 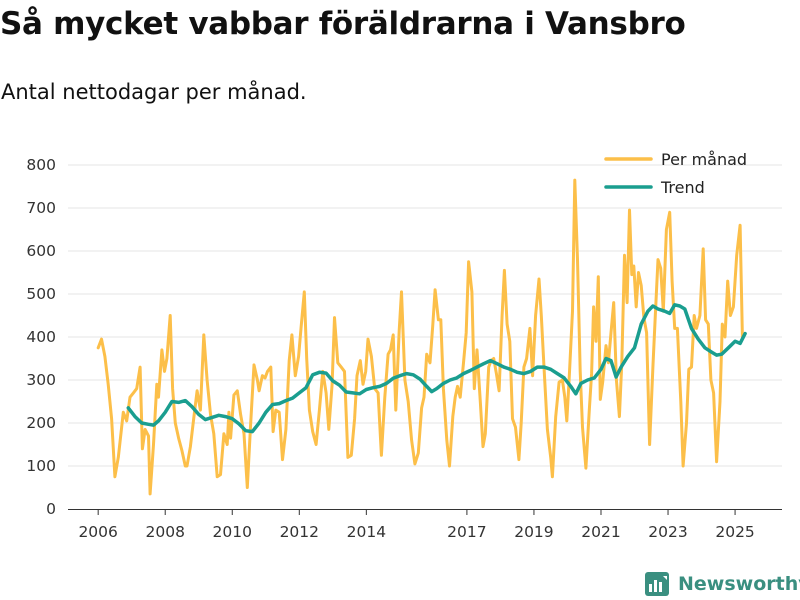 I want to click on y-tick-label-200: 200, so click(x=41, y=423).